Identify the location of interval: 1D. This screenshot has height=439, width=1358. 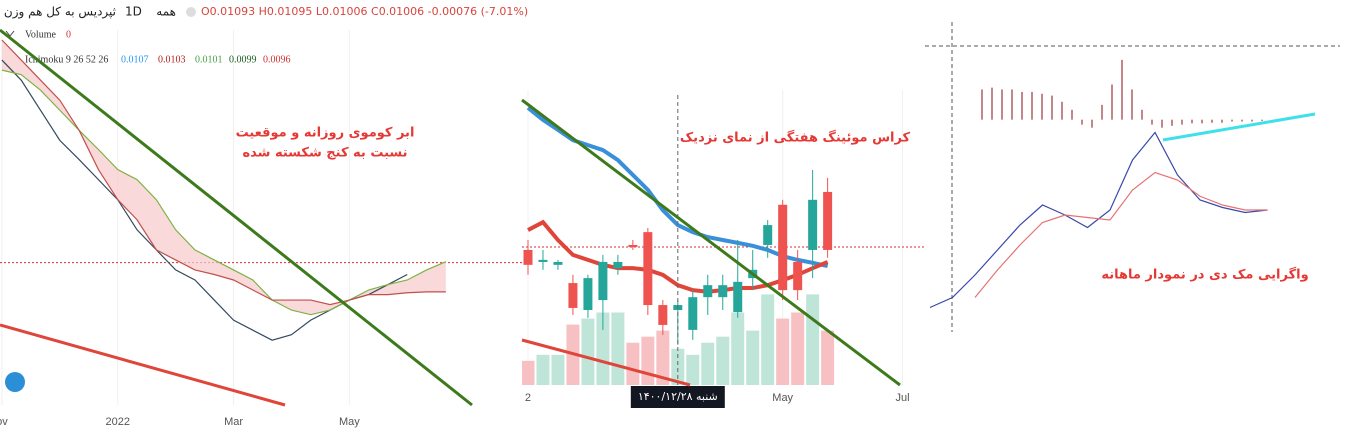
(133, 12).